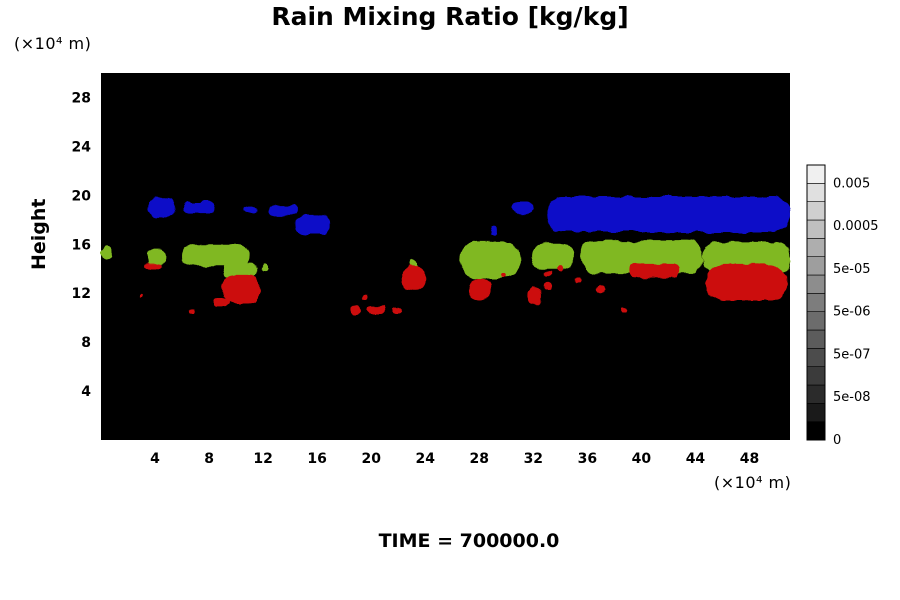  I want to click on colorbar-label: 0, so click(837, 440).